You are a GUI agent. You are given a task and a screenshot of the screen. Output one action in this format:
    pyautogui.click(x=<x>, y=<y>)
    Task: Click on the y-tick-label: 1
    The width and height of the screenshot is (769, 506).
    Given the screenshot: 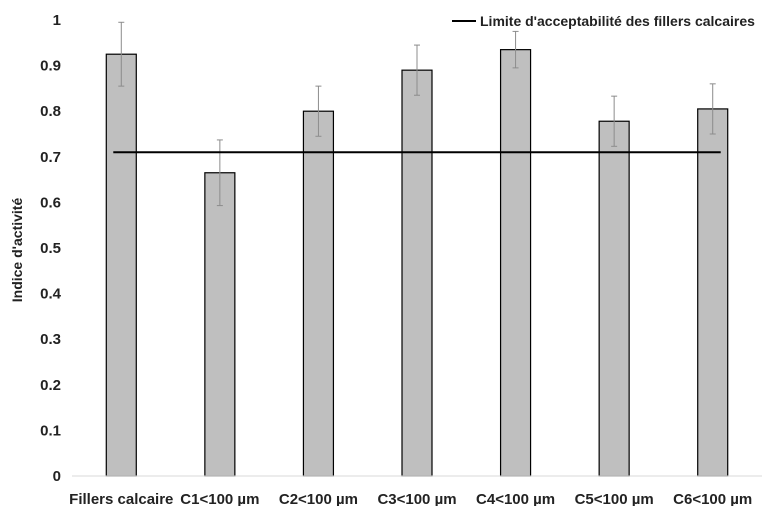 What is the action you would take?
    pyautogui.click(x=57, y=20)
    